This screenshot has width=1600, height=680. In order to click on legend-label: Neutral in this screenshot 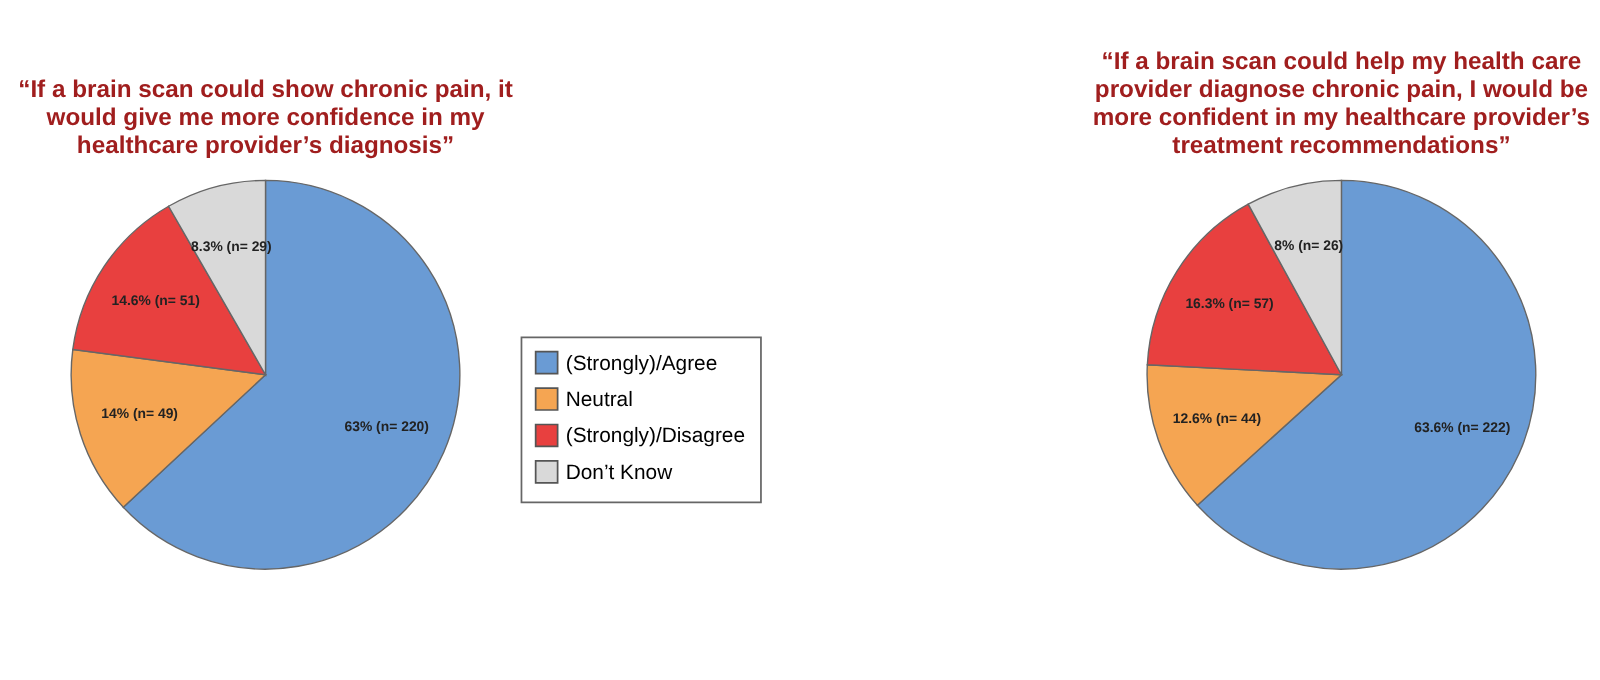, I will do `click(599, 400)`.